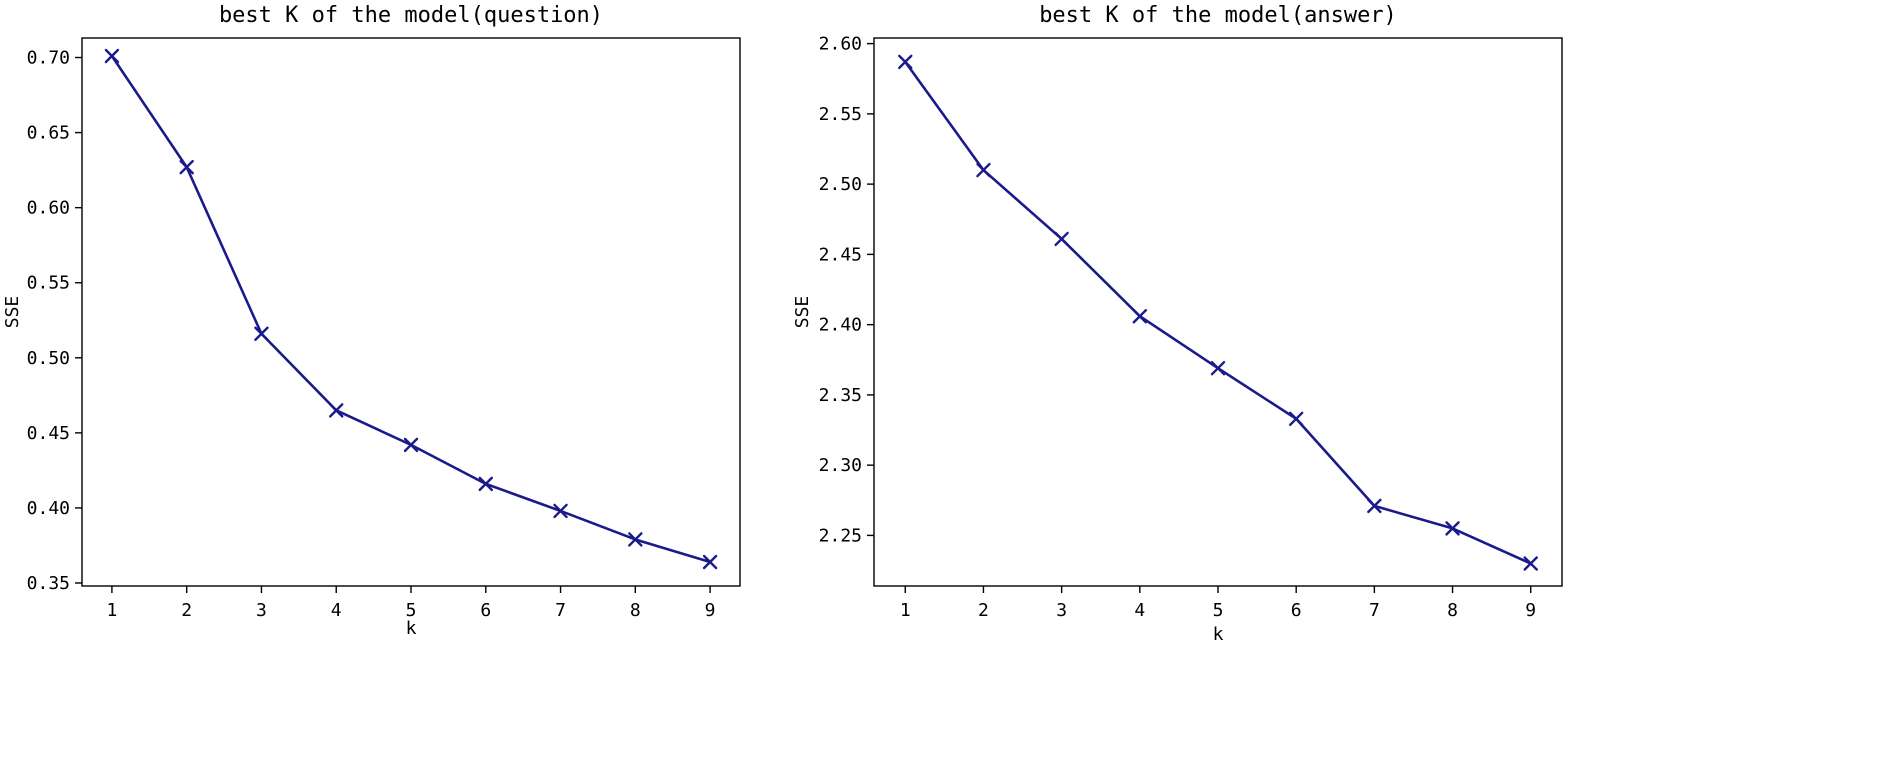  I want to click on chart-title: best K of the model(question), so click(411, 15).